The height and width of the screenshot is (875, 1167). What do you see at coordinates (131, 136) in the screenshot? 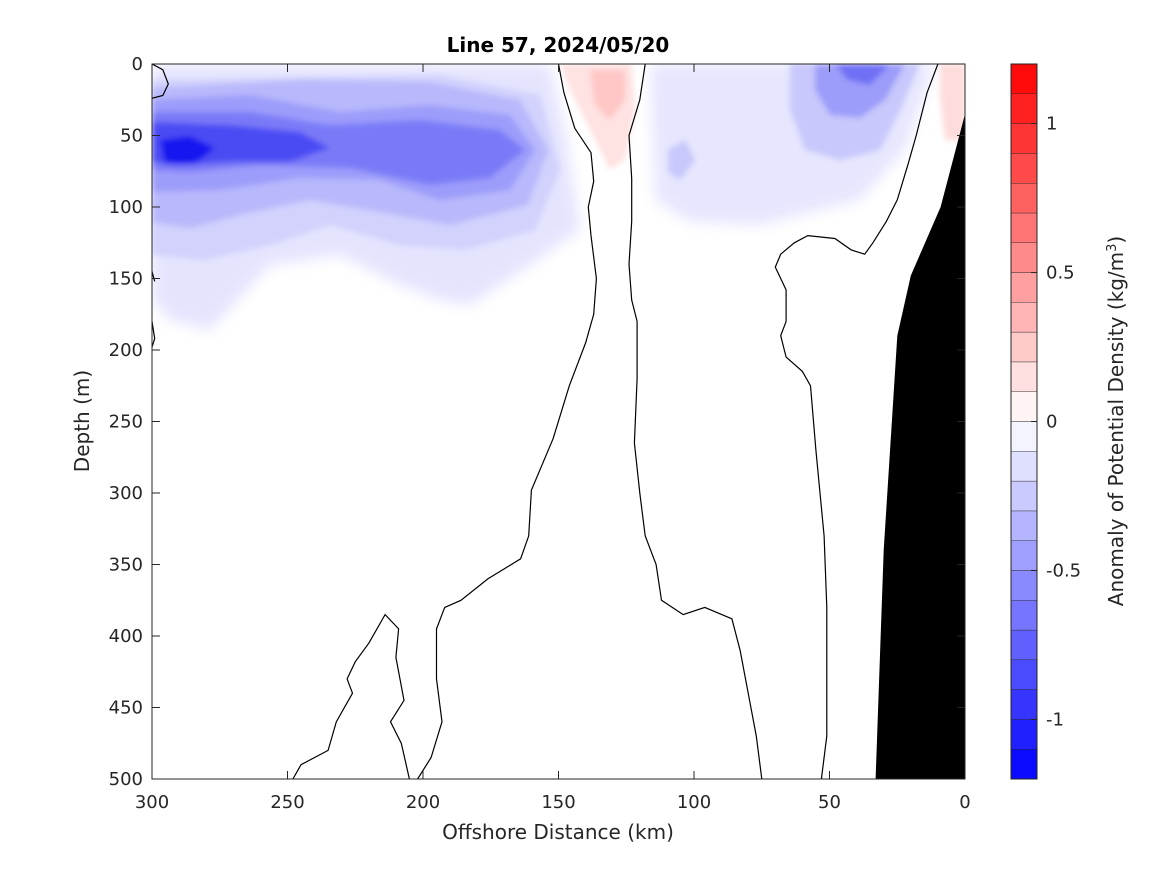
I see `y-tick-label: 50` at bounding box center [131, 136].